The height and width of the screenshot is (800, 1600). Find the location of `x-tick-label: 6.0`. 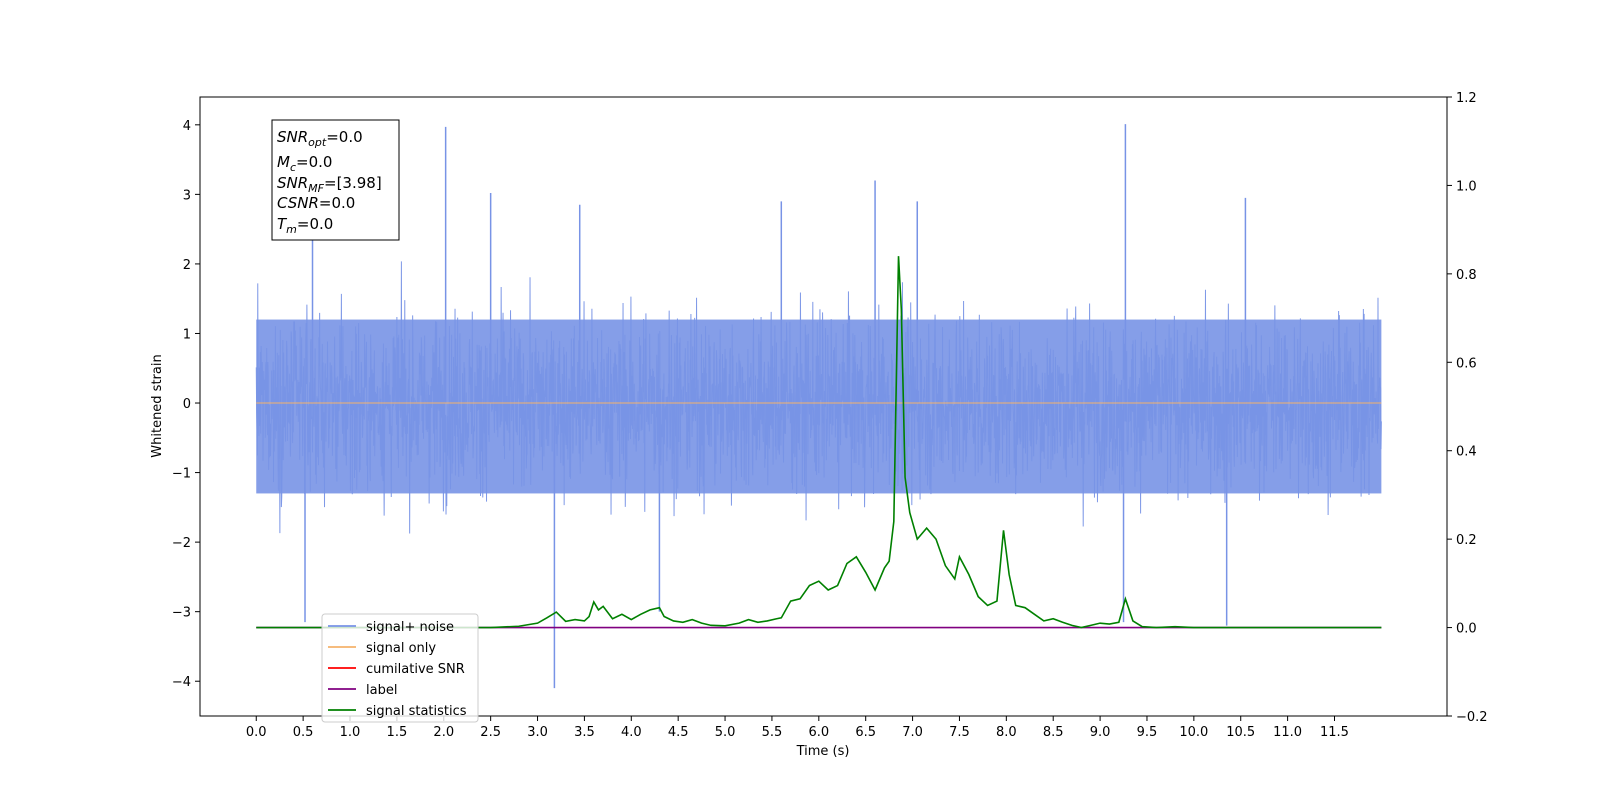

x-tick-label: 6.0 is located at coordinates (818, 732).